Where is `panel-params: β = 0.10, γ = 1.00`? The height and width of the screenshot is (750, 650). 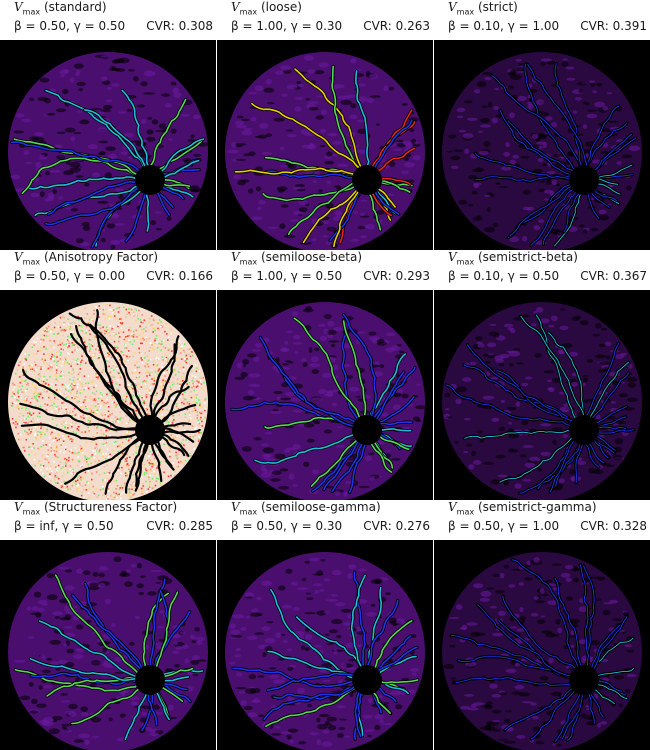 panel-params: β = 0.10, γ = 1.00 is located at coordinates (504, 26).